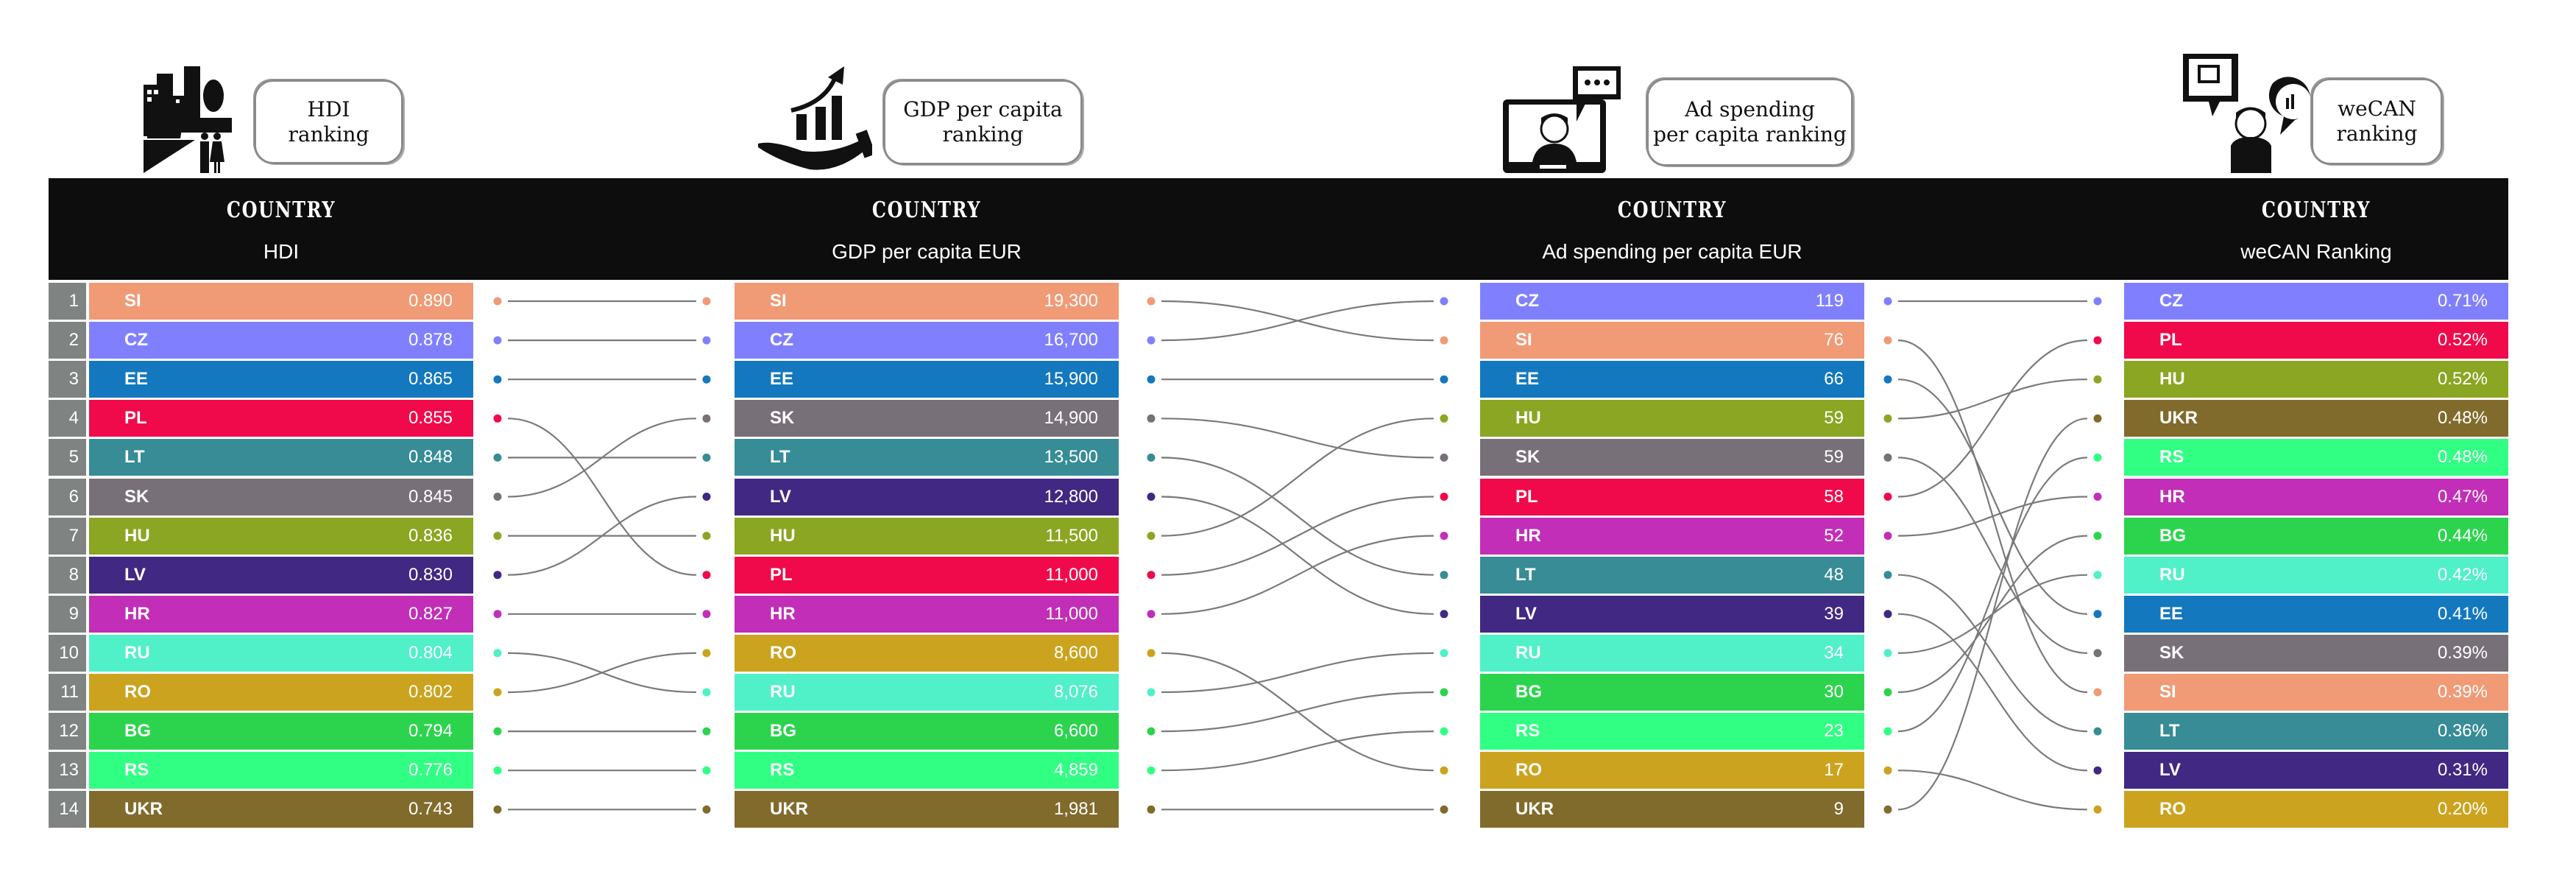 This screenshot has height=880, width=2576. Describe the element at coordinates (706, 575) in the screenshot. I see `rank-dot-PL` at that location.